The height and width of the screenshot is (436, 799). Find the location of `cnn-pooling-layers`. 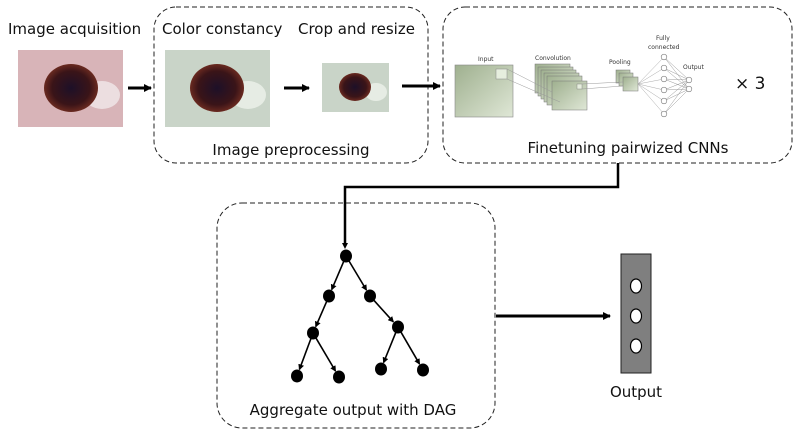

cnn-pooling-layers is located at coordinates (627, 80).